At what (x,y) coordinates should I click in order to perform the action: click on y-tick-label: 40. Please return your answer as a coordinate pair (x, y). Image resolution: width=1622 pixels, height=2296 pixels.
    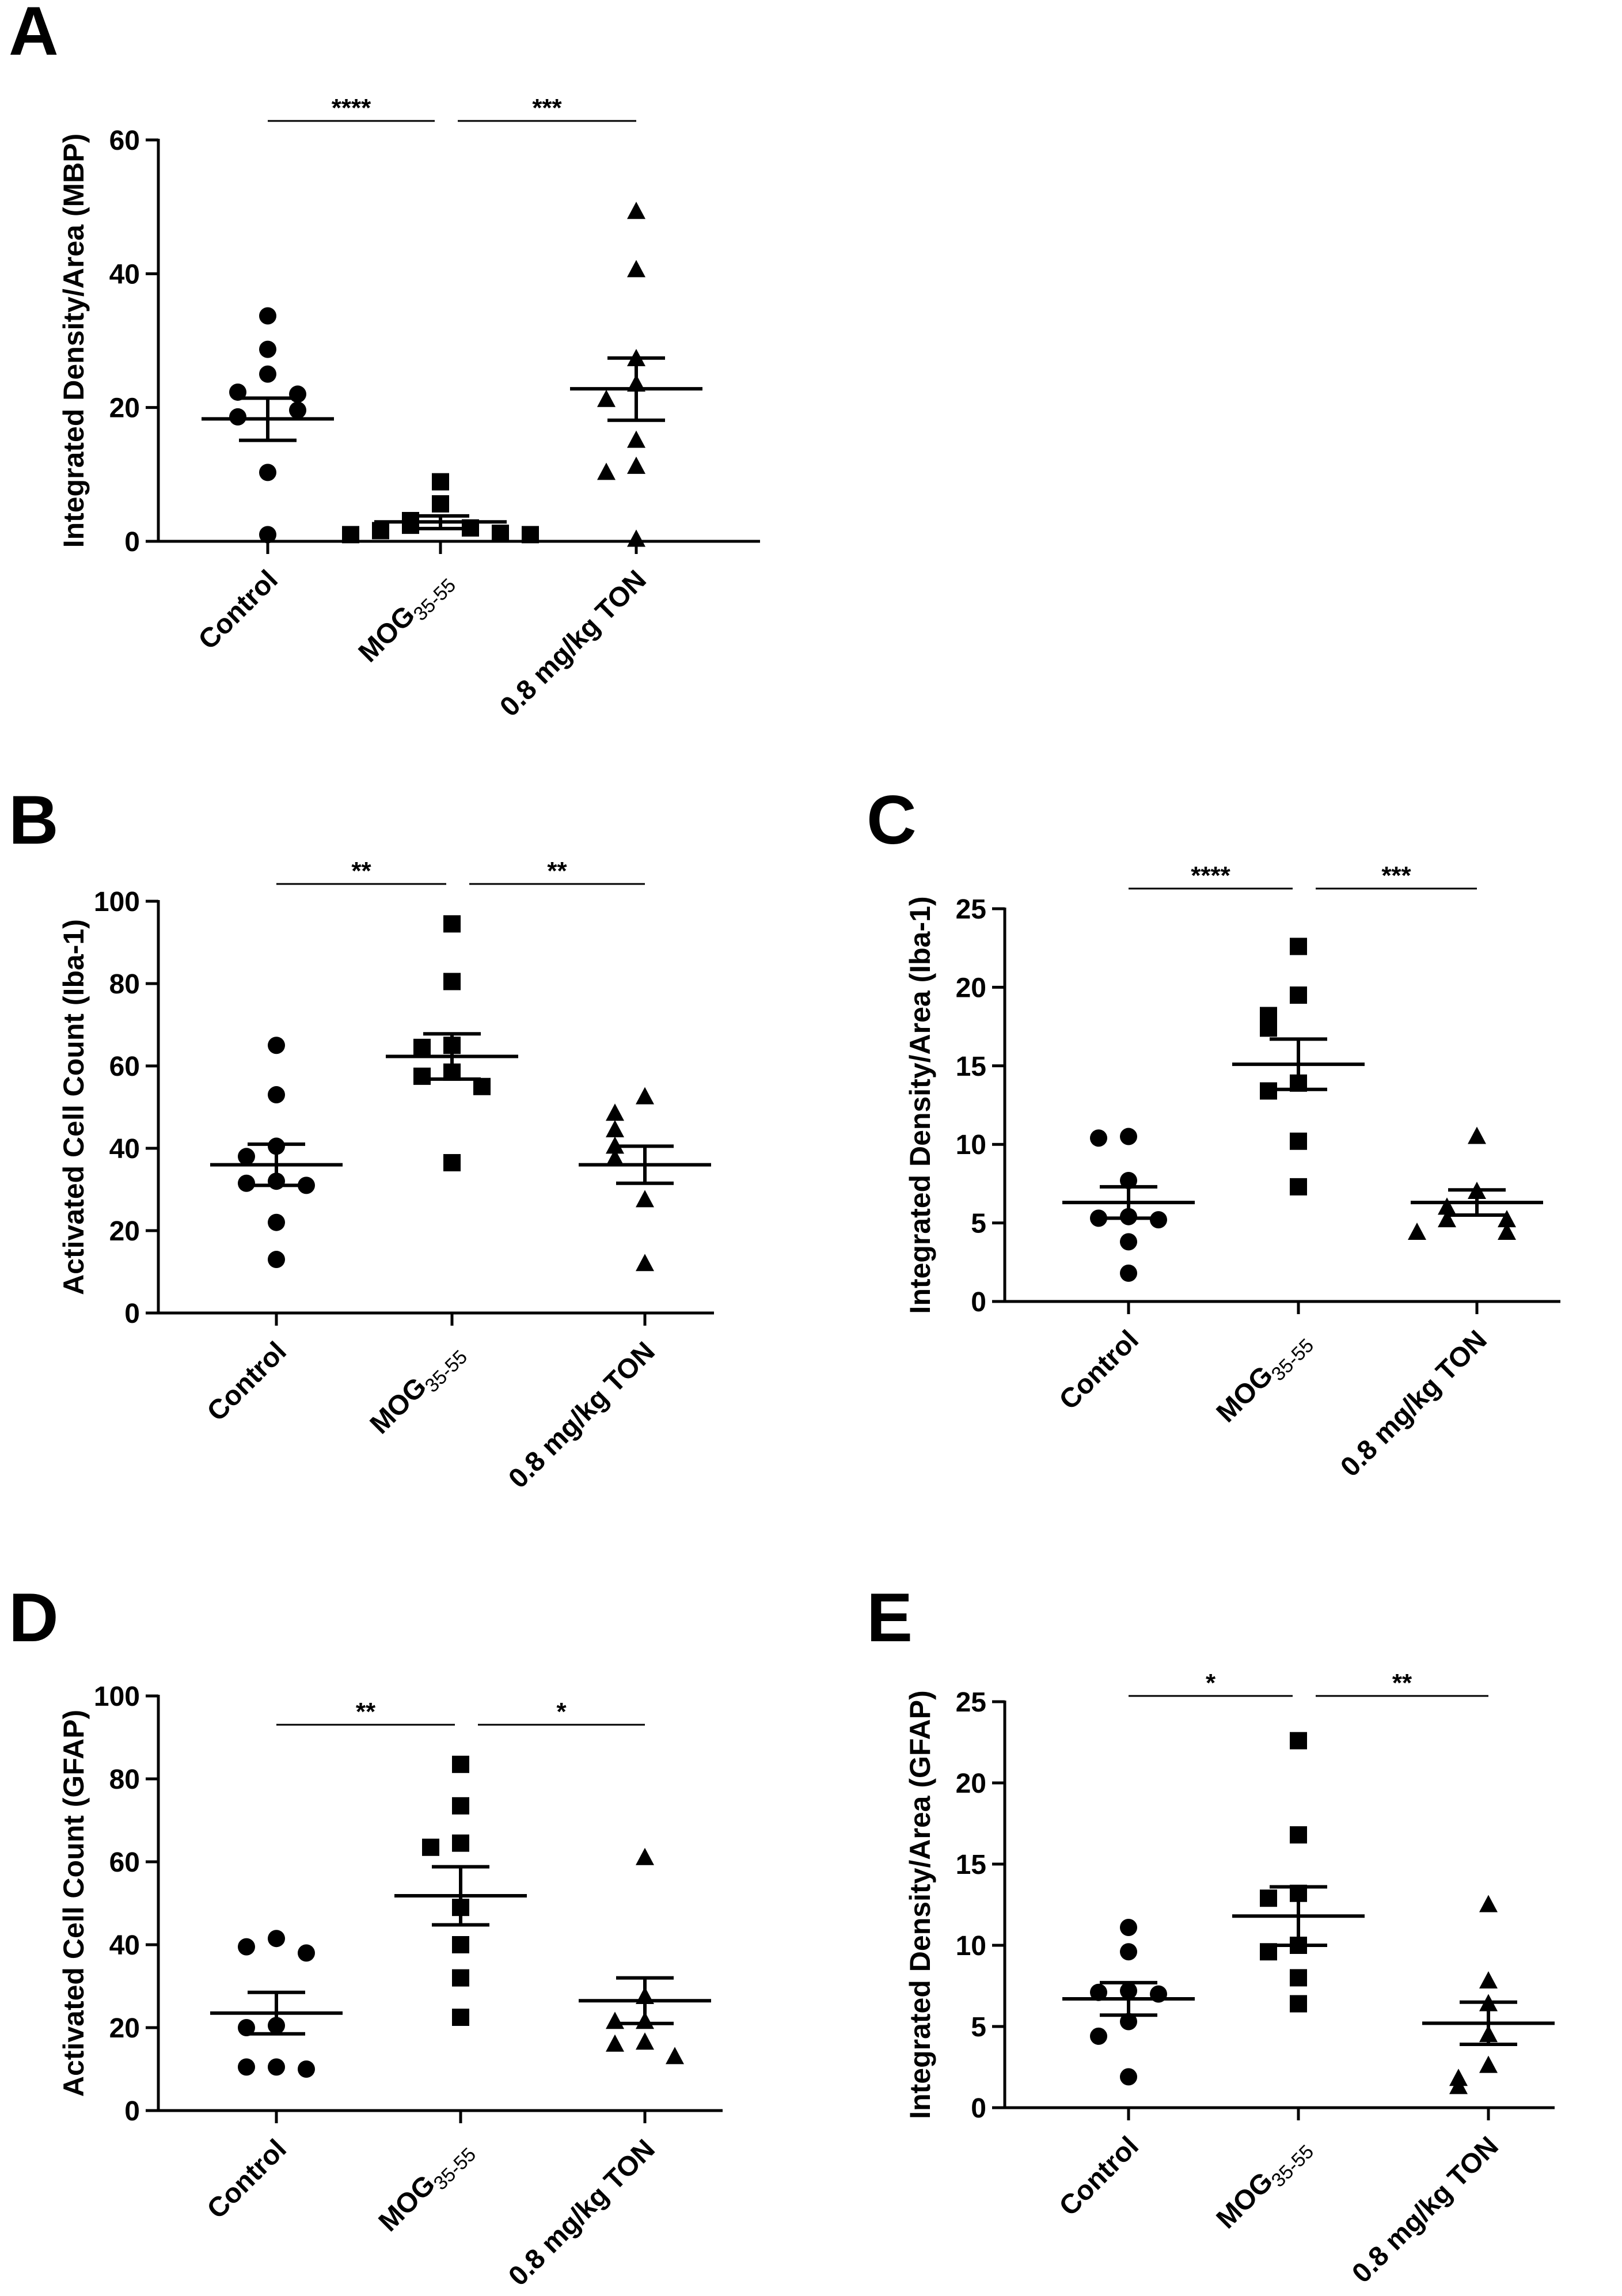
    Looking at the image, I should click on (124, 1945).